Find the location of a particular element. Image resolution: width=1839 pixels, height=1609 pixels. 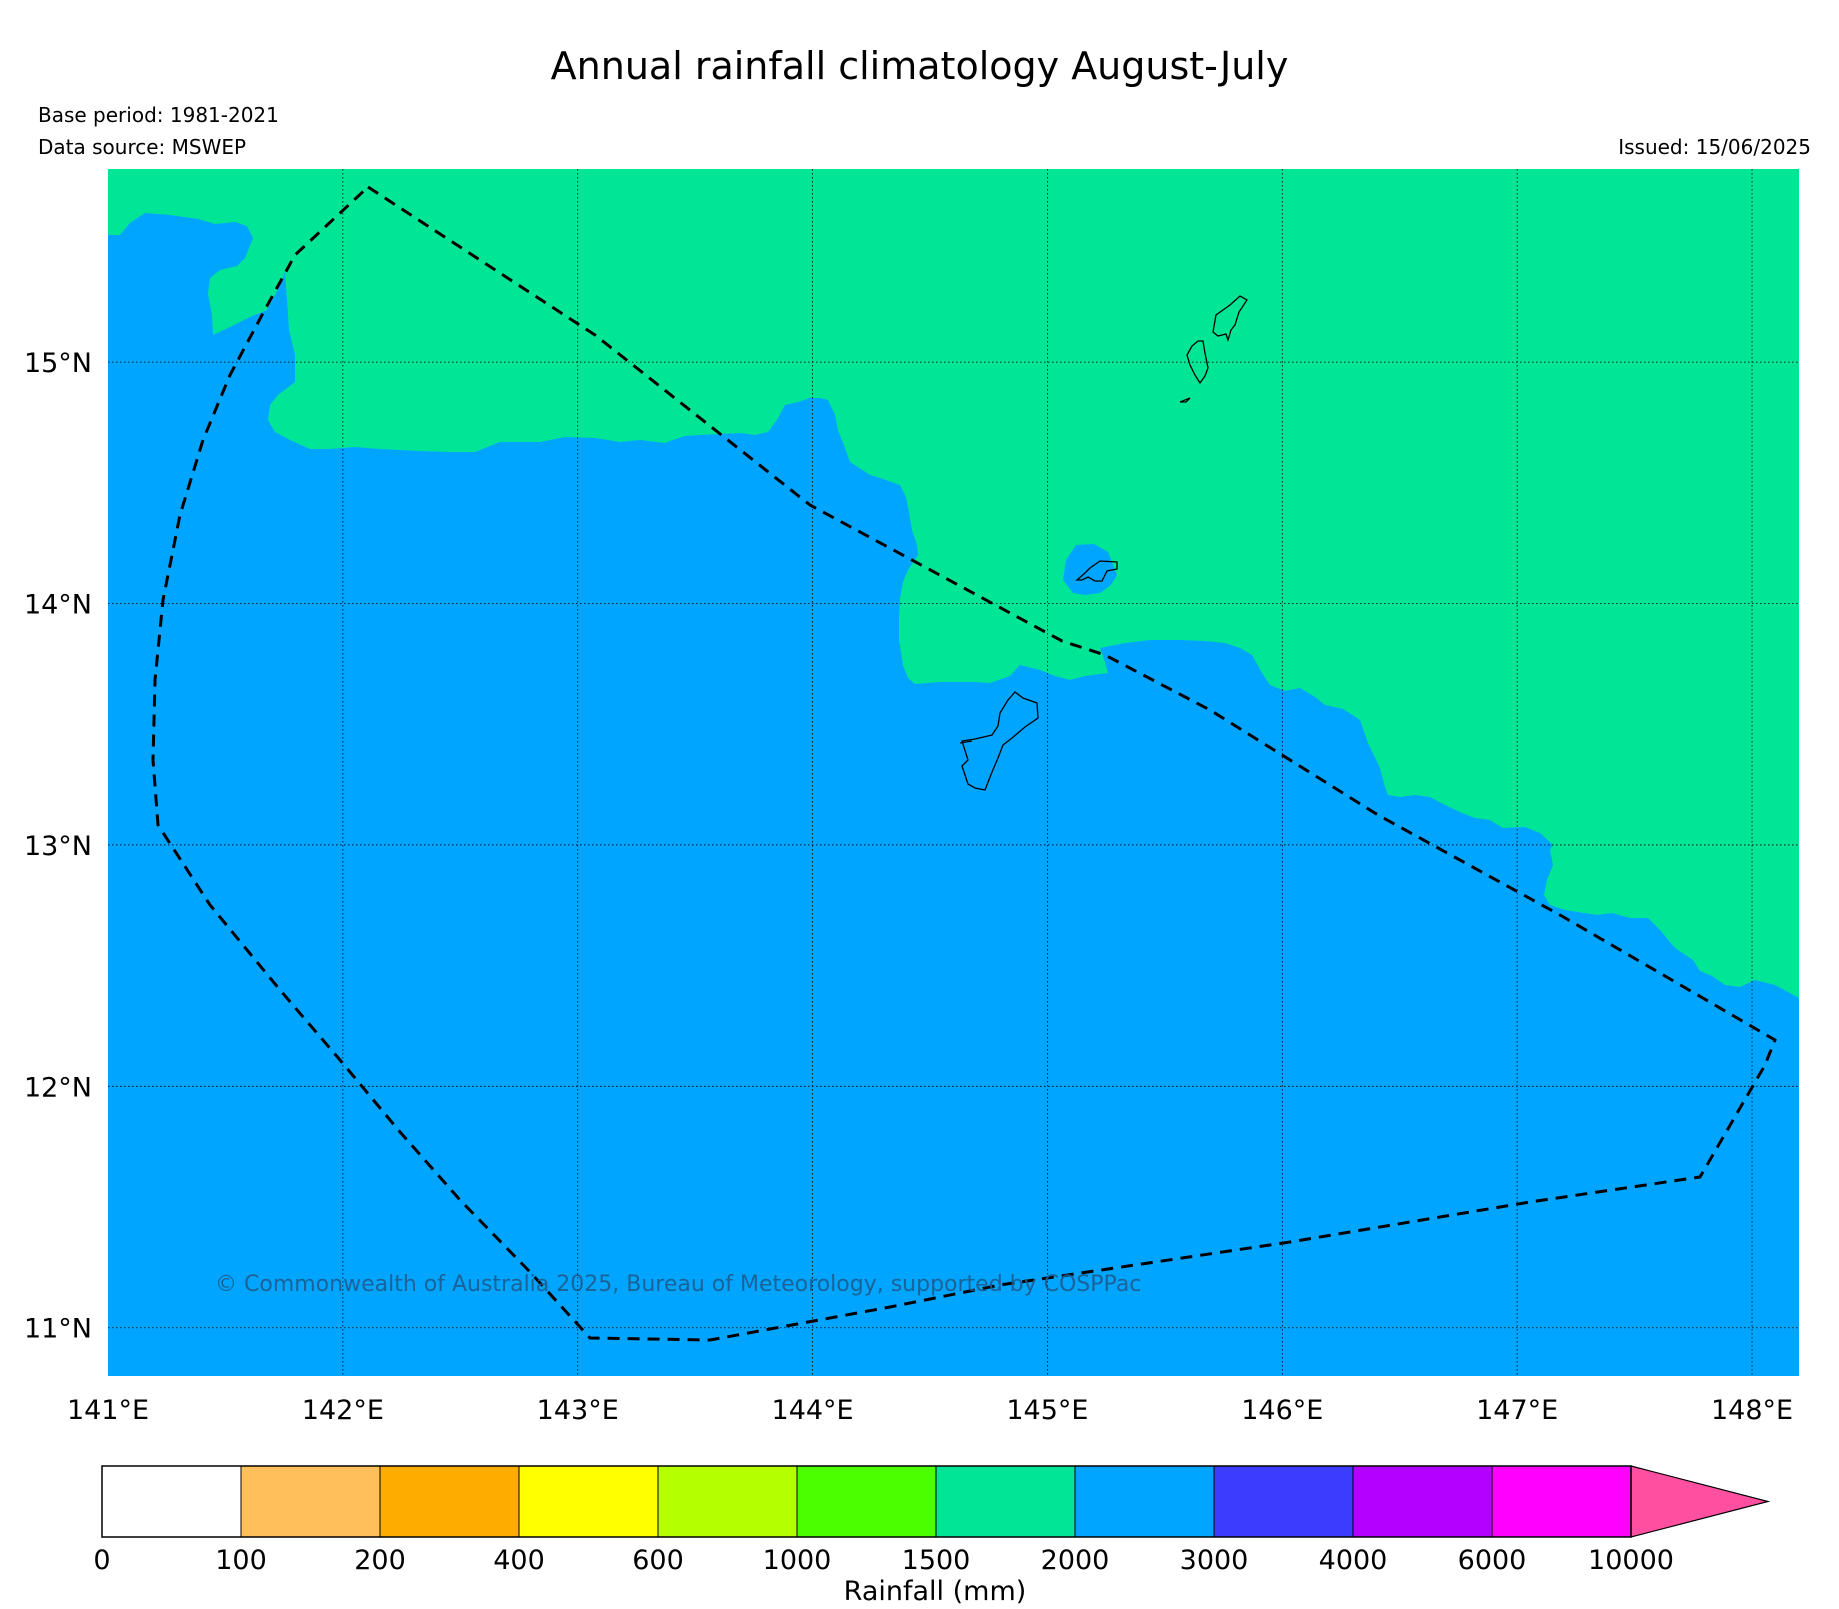

data-source: Data source: MSWEP is located at coordinates (142, 147).